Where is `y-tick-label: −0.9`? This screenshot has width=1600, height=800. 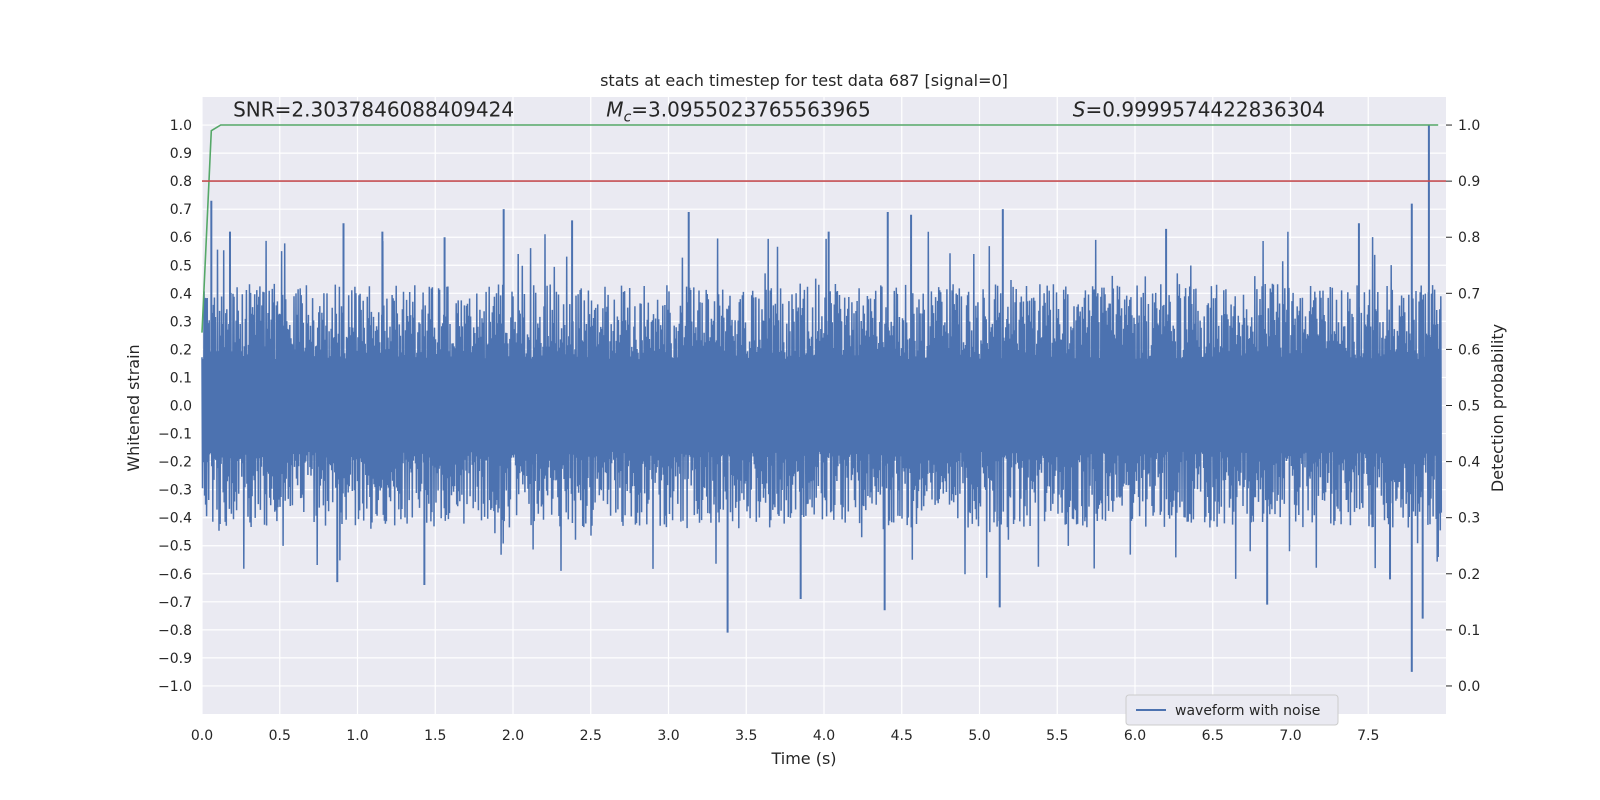 y-tick-label: −0.9 is located at coordinates (175, 659).